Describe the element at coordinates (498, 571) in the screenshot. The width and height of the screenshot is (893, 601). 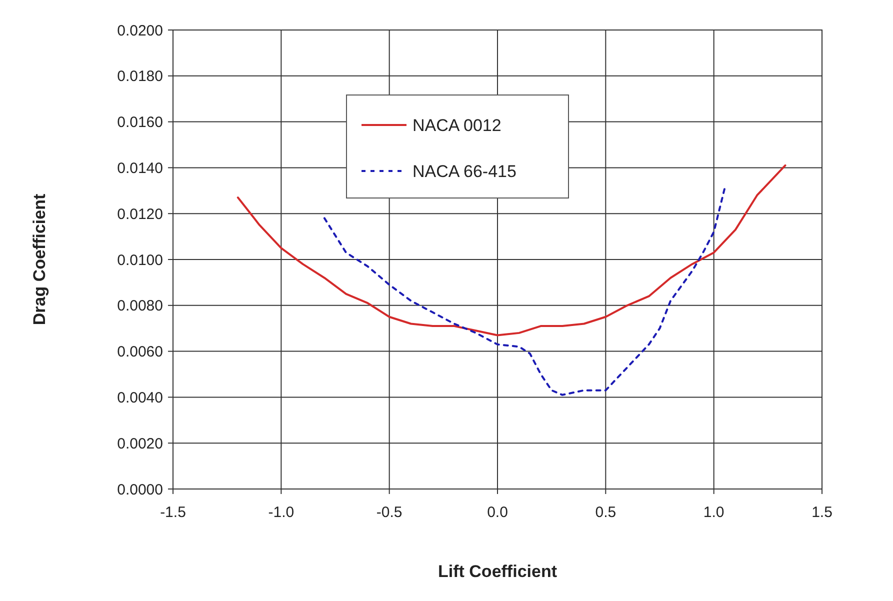
I see `x-axis-title: Lift Coefficient` at that location.